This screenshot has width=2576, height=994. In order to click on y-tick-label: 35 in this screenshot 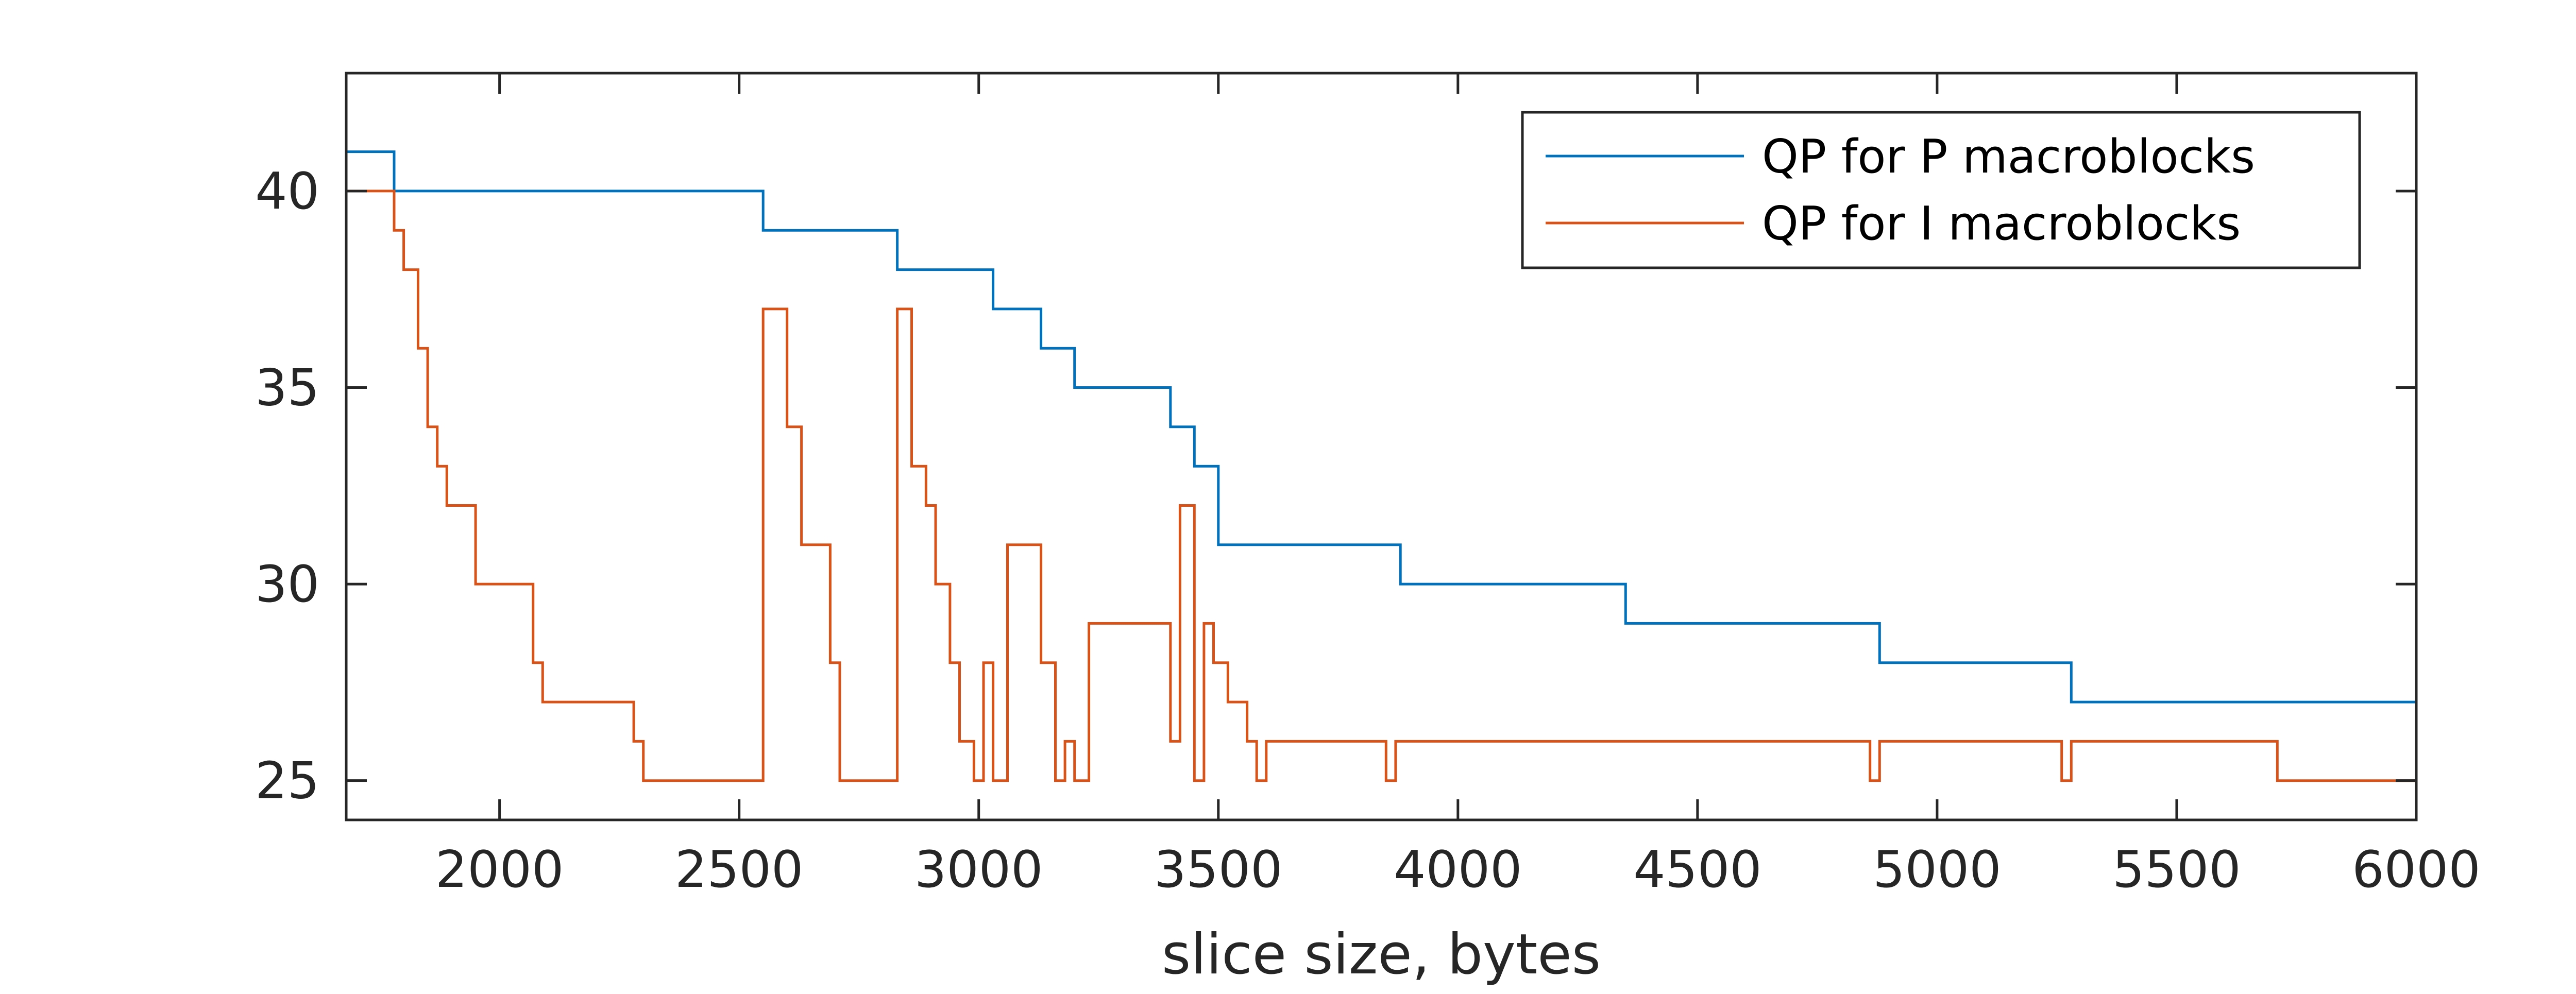, I will do `click(287, 389)`.